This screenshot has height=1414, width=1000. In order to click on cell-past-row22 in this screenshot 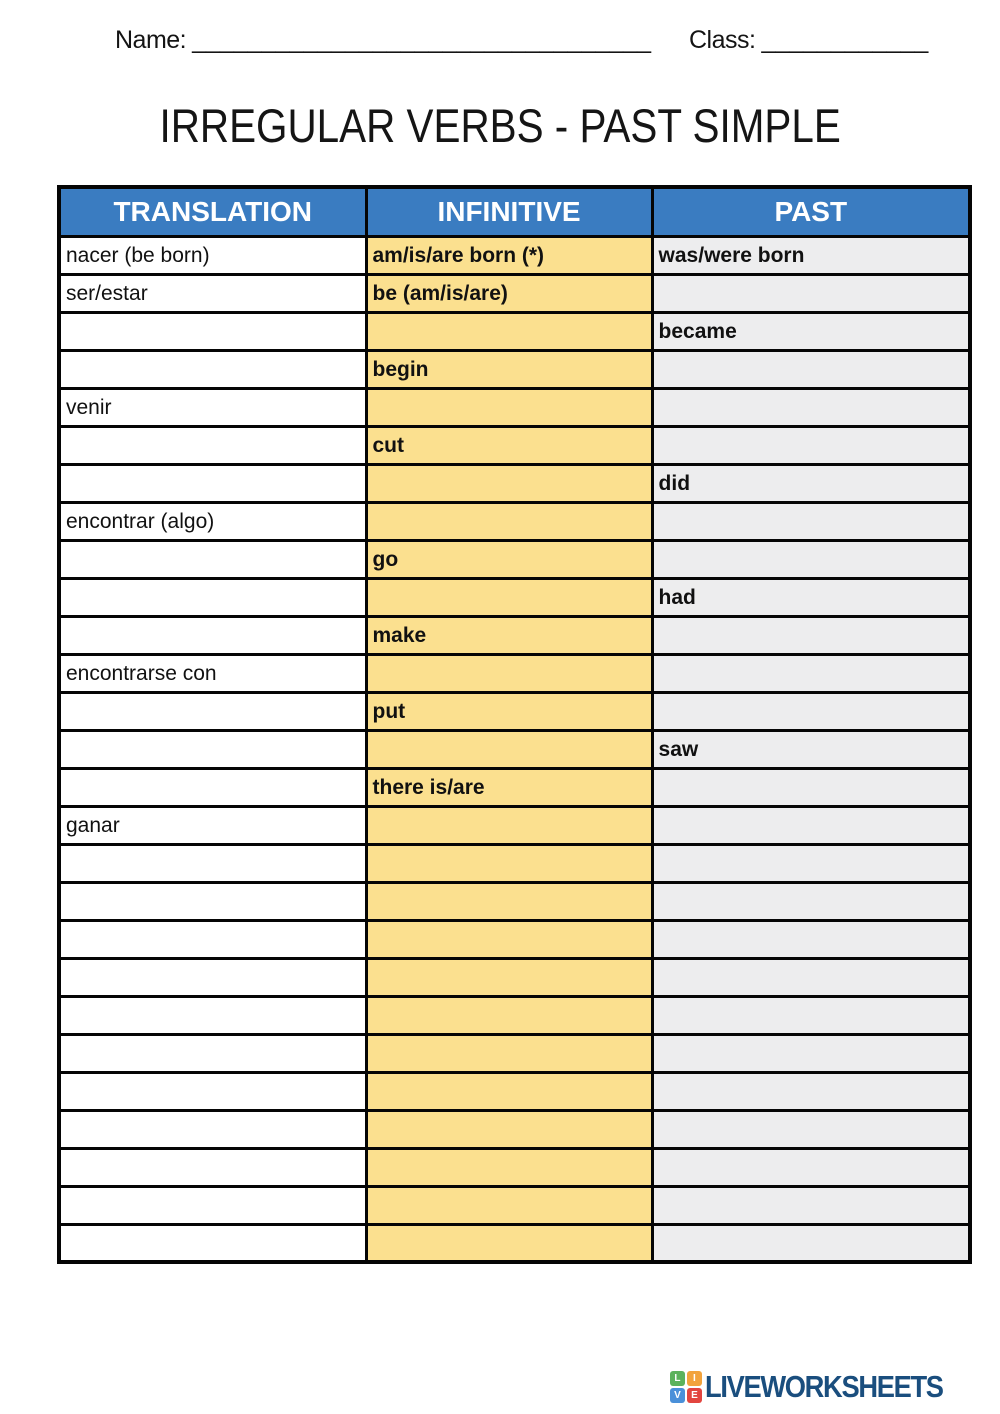, I will do `click(811, 1053)`.